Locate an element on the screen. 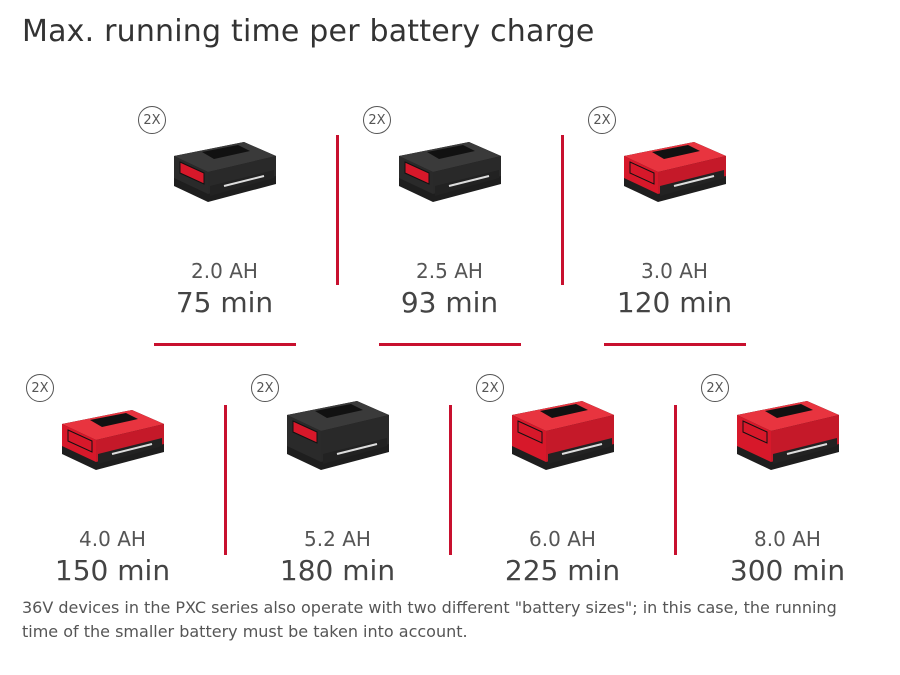  battery-capacity: 4.0 AH is located at coordinates (112, 539).